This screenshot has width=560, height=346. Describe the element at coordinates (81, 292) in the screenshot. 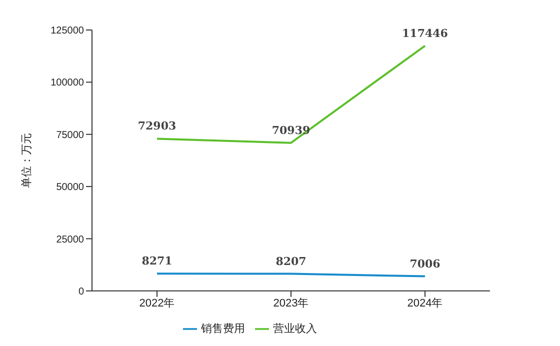

I see `y-tick-label: 0` at that location.